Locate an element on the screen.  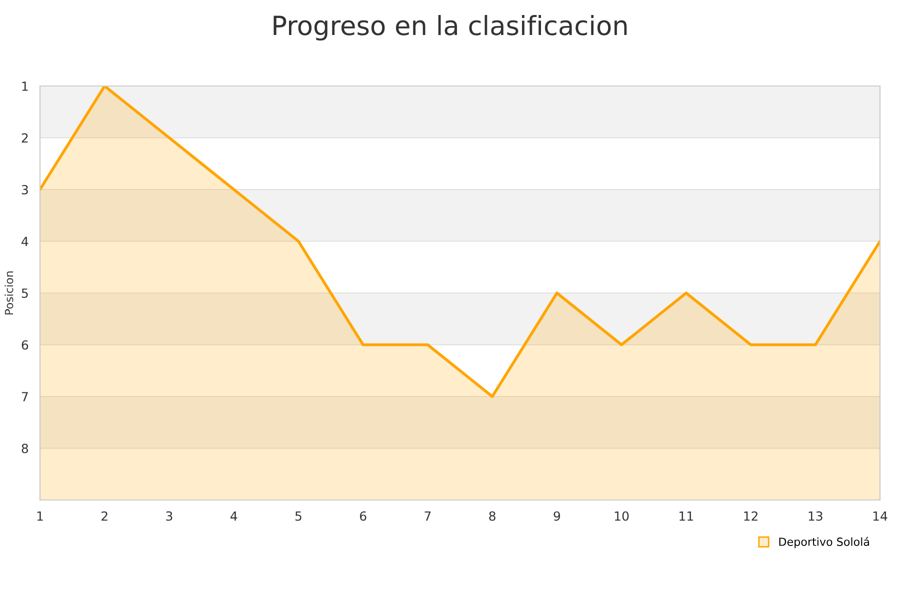
x-tick-label: 5 is located at coordinates (298, 516).